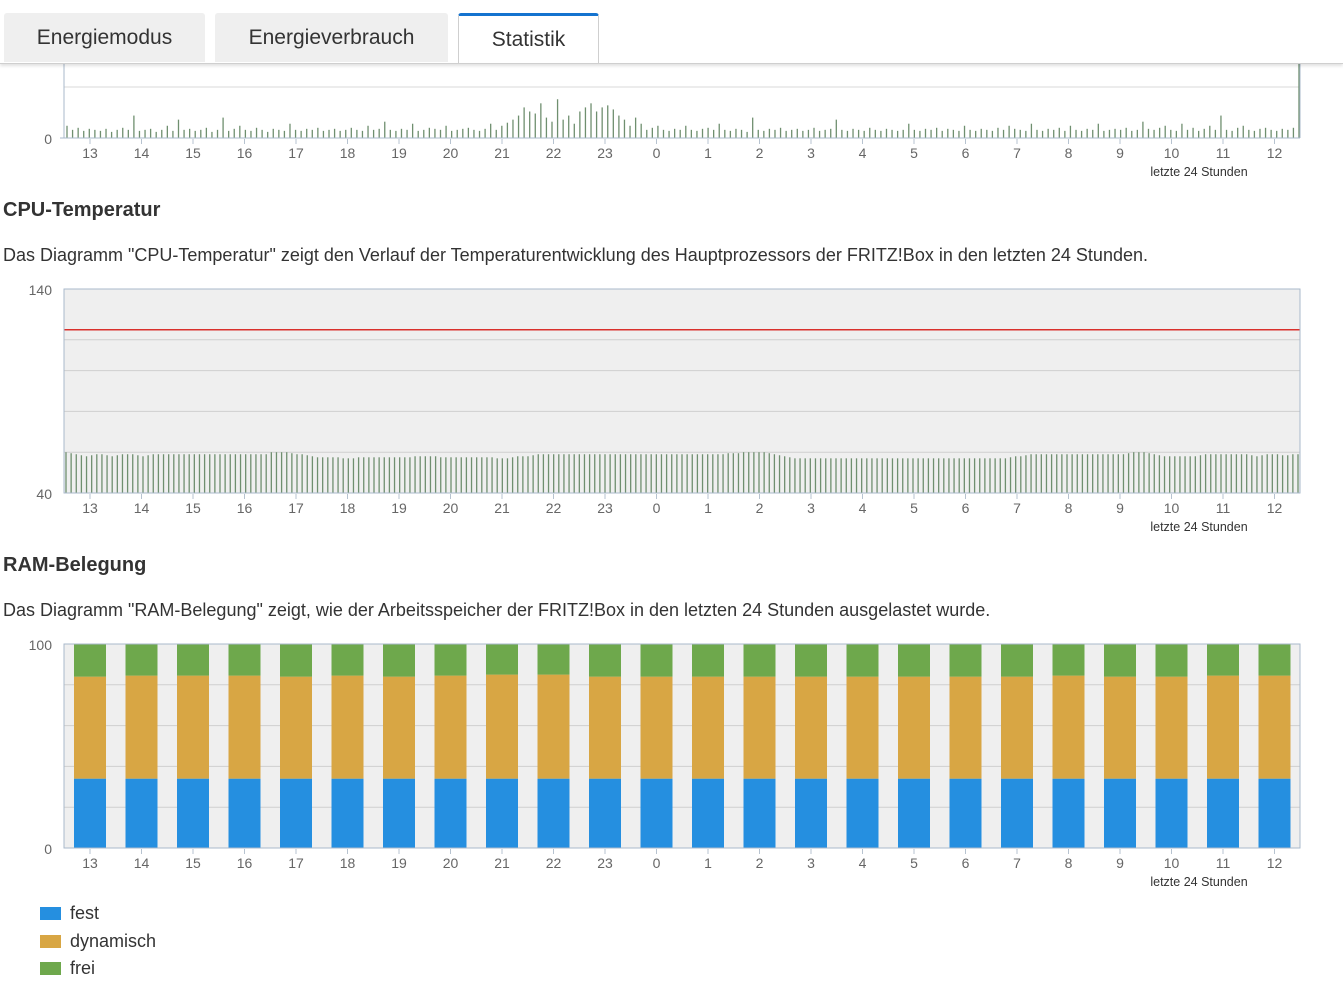 The image size is (1343, 1004). Describe the element at coordinates (331, 37) in the screenshot. I see `tab-energieverbrauch: Energieverbrauch` at that location.